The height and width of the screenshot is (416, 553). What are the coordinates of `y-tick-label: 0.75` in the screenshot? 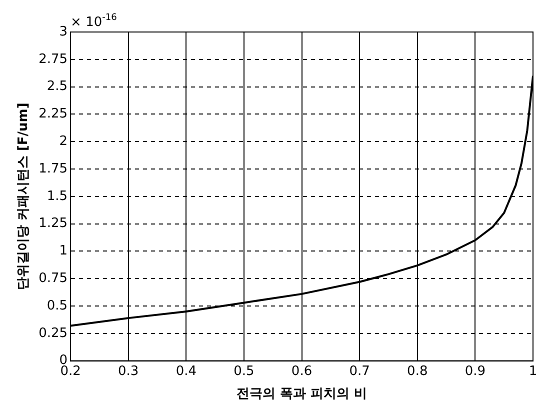 It's located at (53, 278).